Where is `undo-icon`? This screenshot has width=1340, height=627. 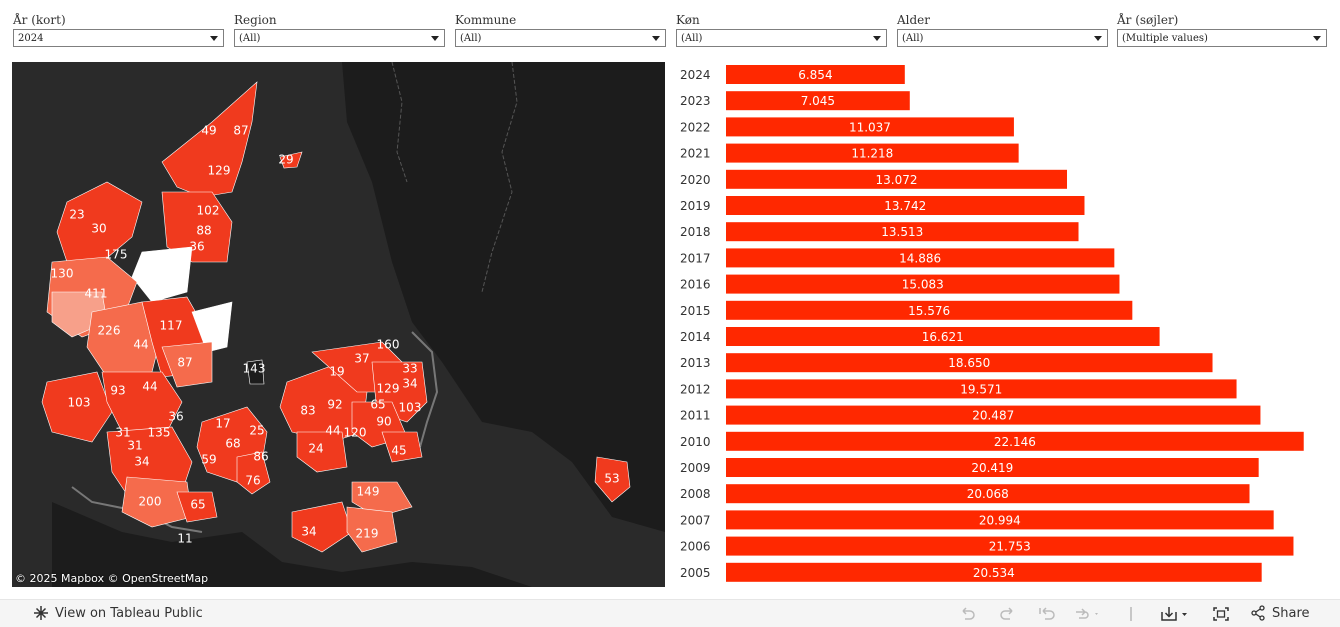
undo-icon is located at coordinates (967, 614).